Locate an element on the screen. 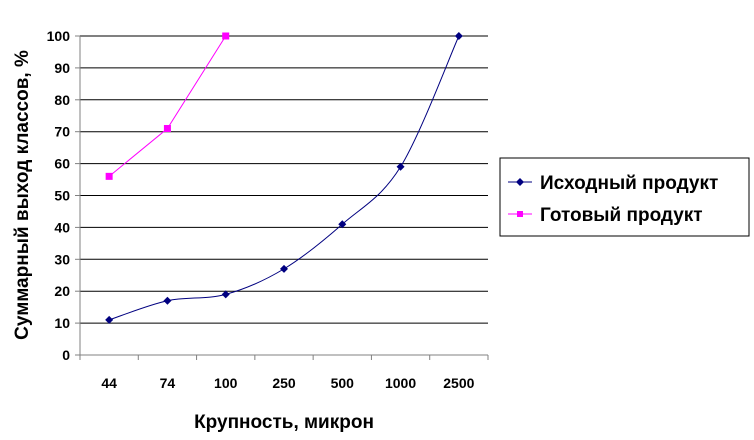 This screenshot has height=440, width=754. y-tick-label-10: 10 is located at coordinates (62, 323).